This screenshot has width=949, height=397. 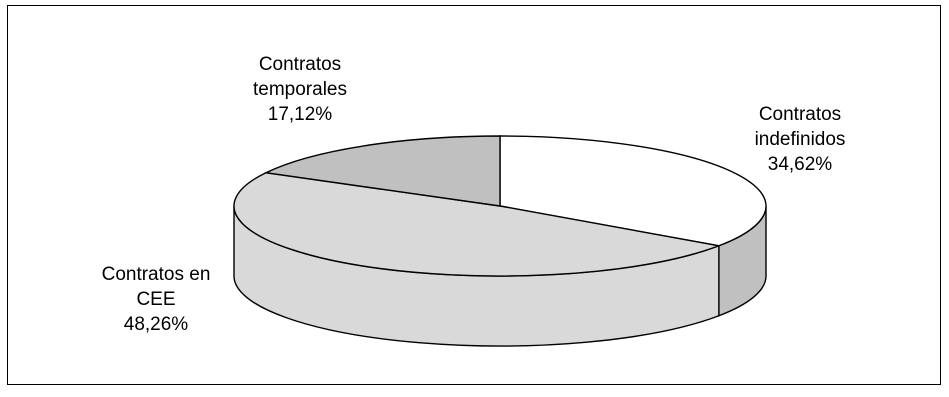 I want to click on data-label-contratos-en-cee: Contratos en CEE 48,26%, so click(x=156, y=299).